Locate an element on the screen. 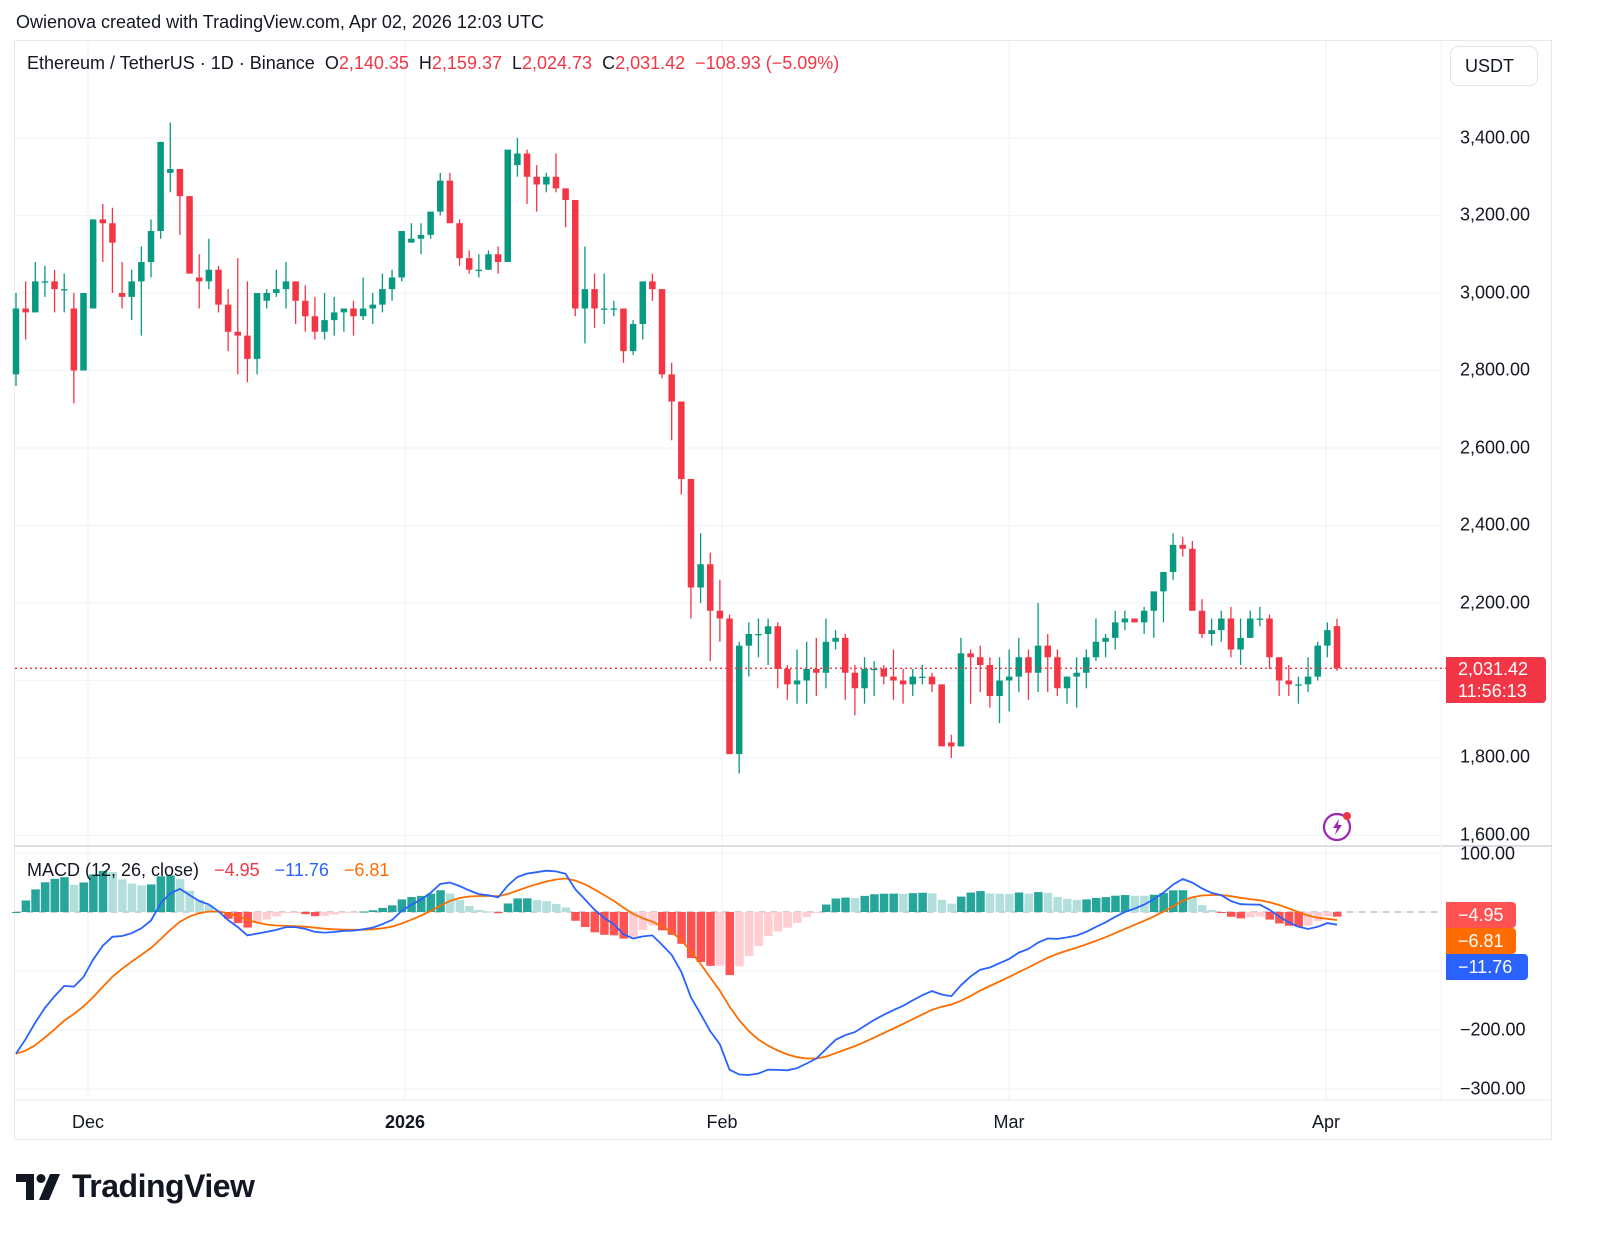  macd-legend: MACD (12, 26, close) −4.95 −11.76 −6.81 is located at coordinates (208, 870).